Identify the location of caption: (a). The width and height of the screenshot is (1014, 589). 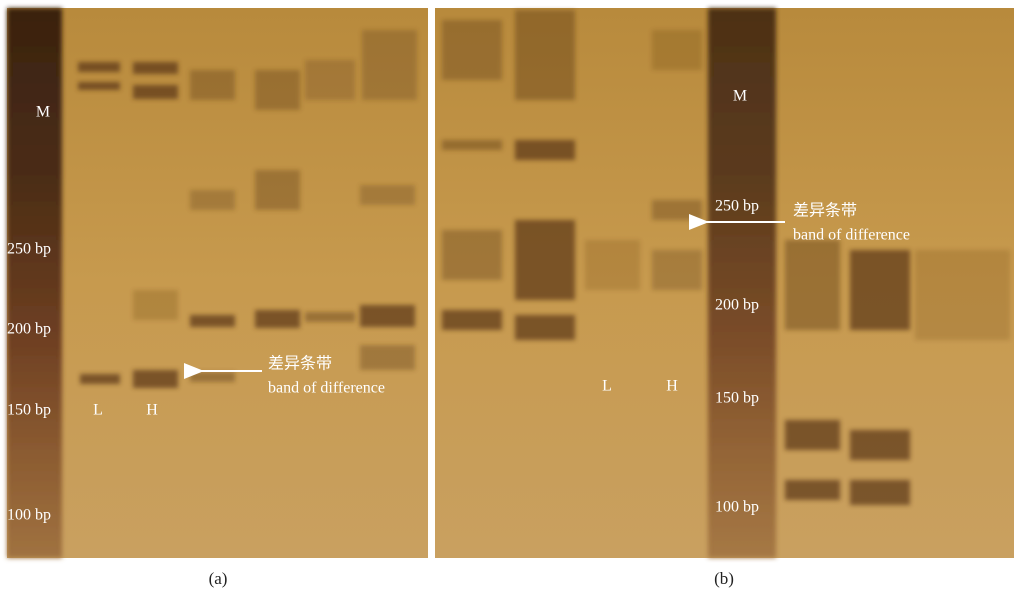
(218, 578).